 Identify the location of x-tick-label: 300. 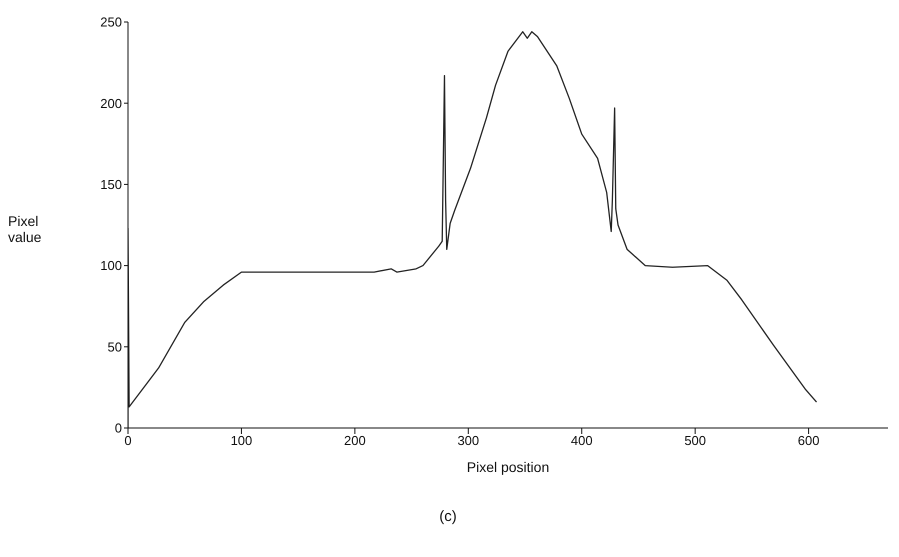
(468, 440).